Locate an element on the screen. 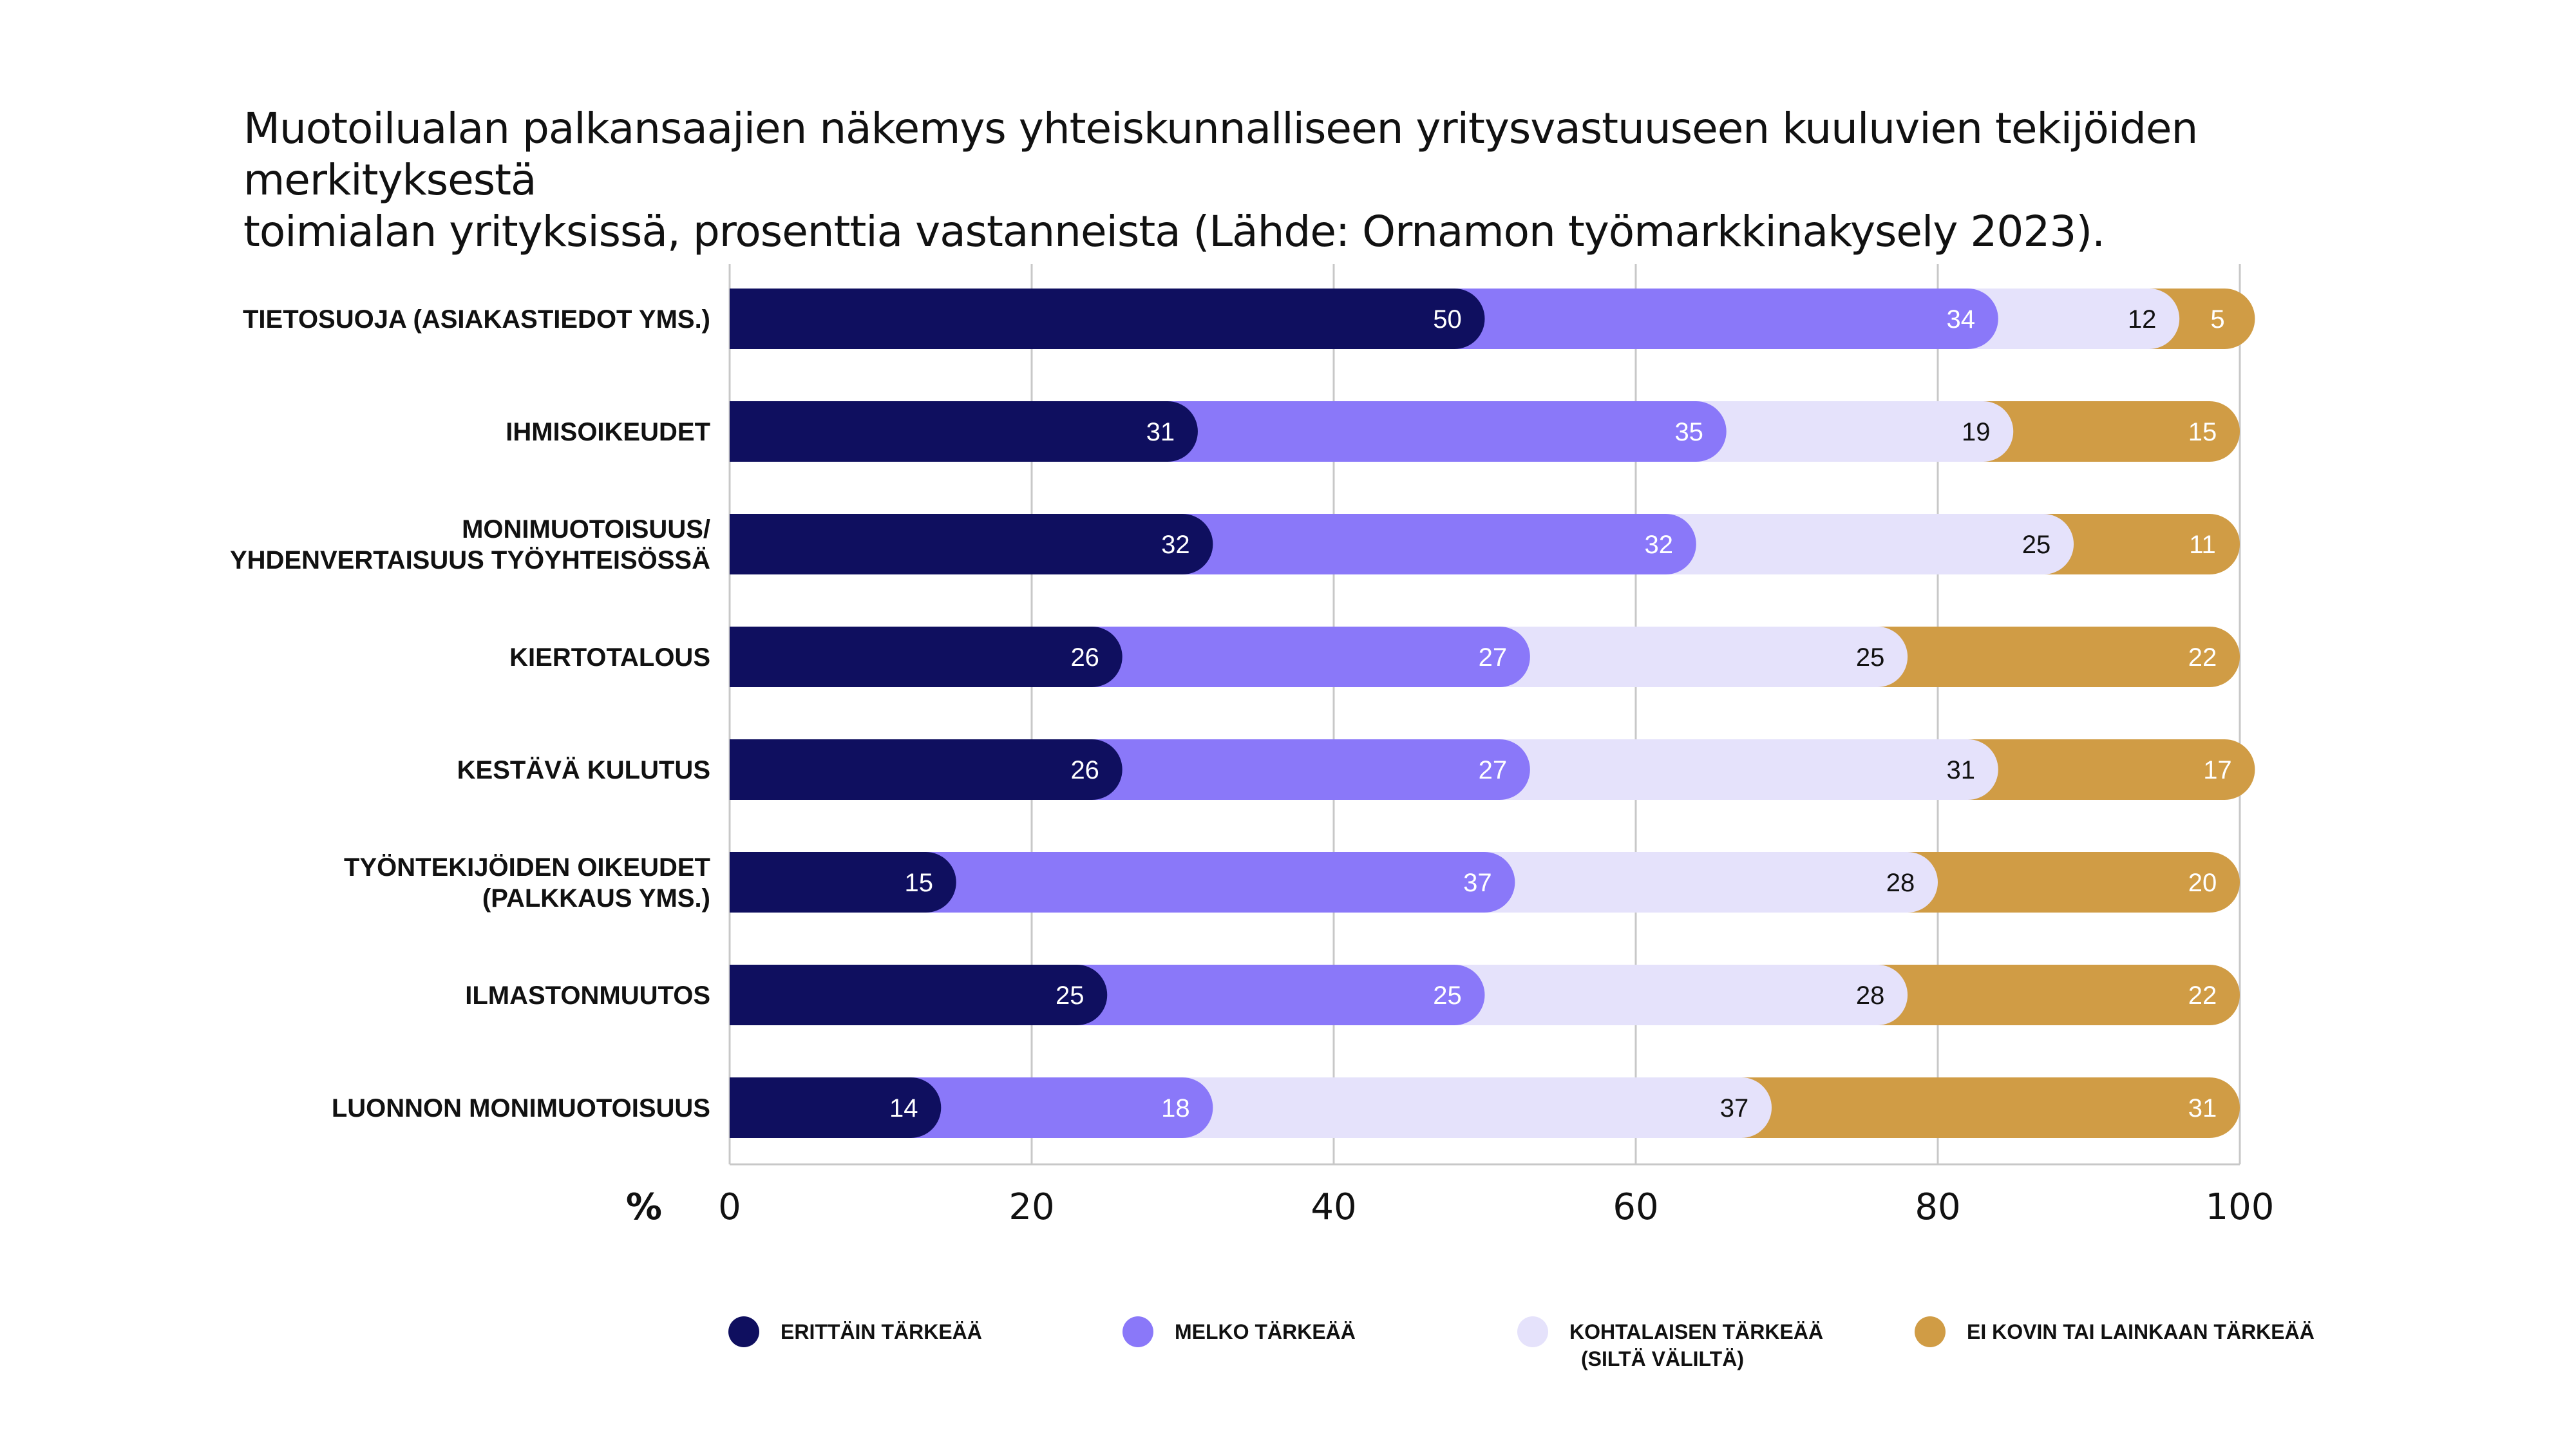 The height and width of the screenshot is (1449, 2576). bar-row: 50 34 12 5 is located at coordinates (1492, 319).